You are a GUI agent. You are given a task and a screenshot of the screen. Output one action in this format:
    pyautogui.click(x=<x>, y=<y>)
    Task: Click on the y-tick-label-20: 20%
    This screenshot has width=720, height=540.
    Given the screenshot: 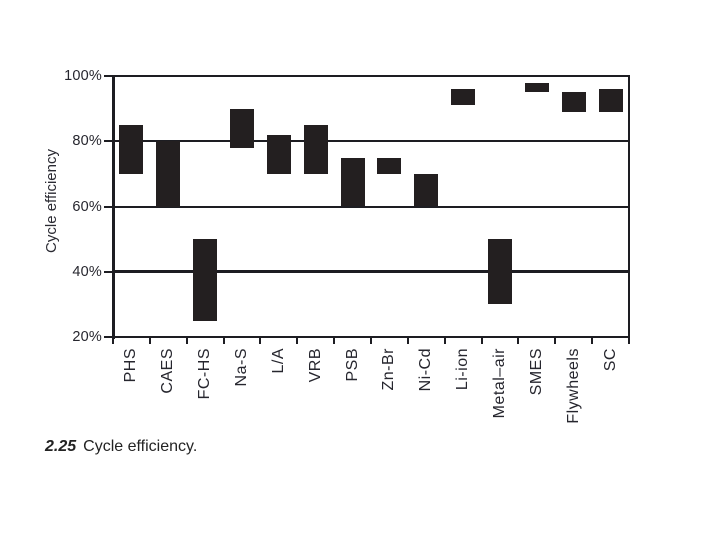 What is the action you would take?
    pyautogui.click(x=87, y=337)
    